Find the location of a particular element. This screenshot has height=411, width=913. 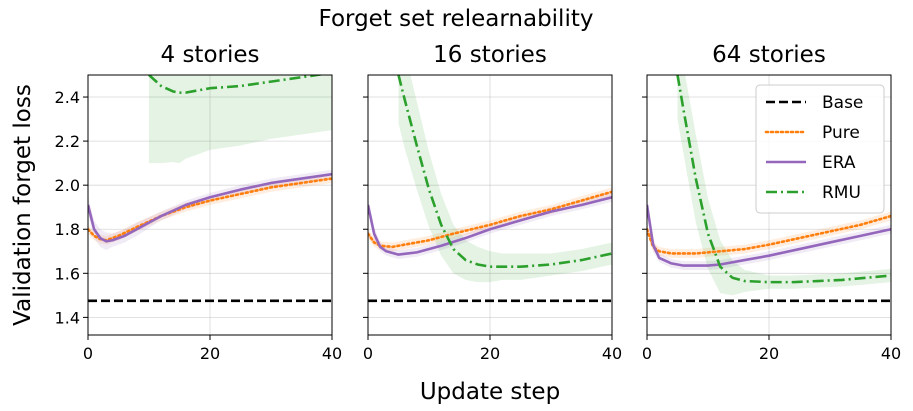

y-tick-label: 2.4 is located at coordinates (67, 97).